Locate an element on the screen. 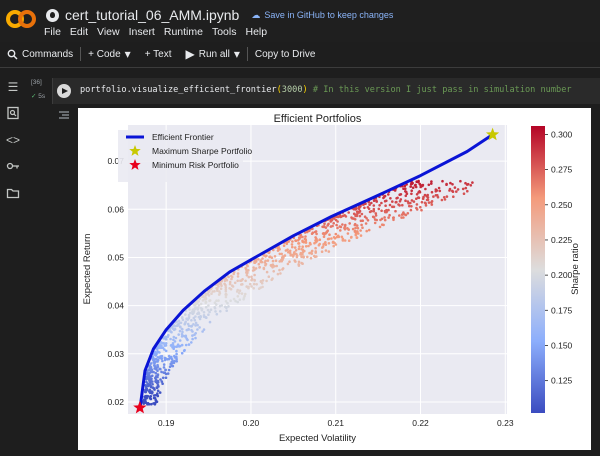 This screenshot has width=600, height=456. search-icon is located at coordinates (13, 113).